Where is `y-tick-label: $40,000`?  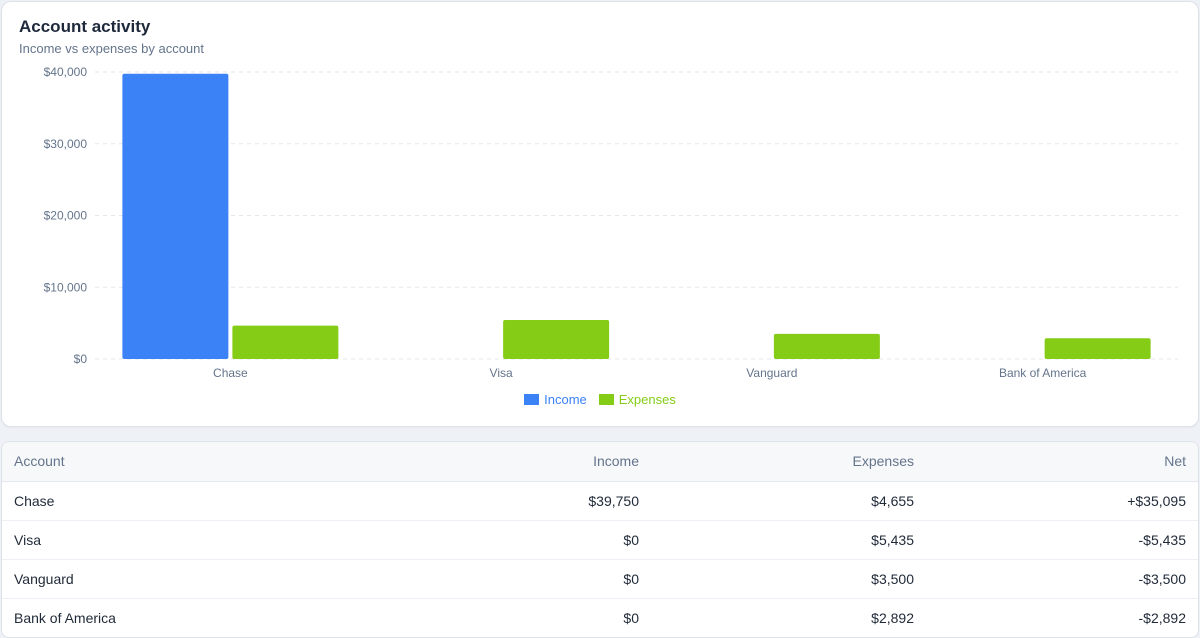
y-tick-label: $40,000 is located at coordinates (66, 72).